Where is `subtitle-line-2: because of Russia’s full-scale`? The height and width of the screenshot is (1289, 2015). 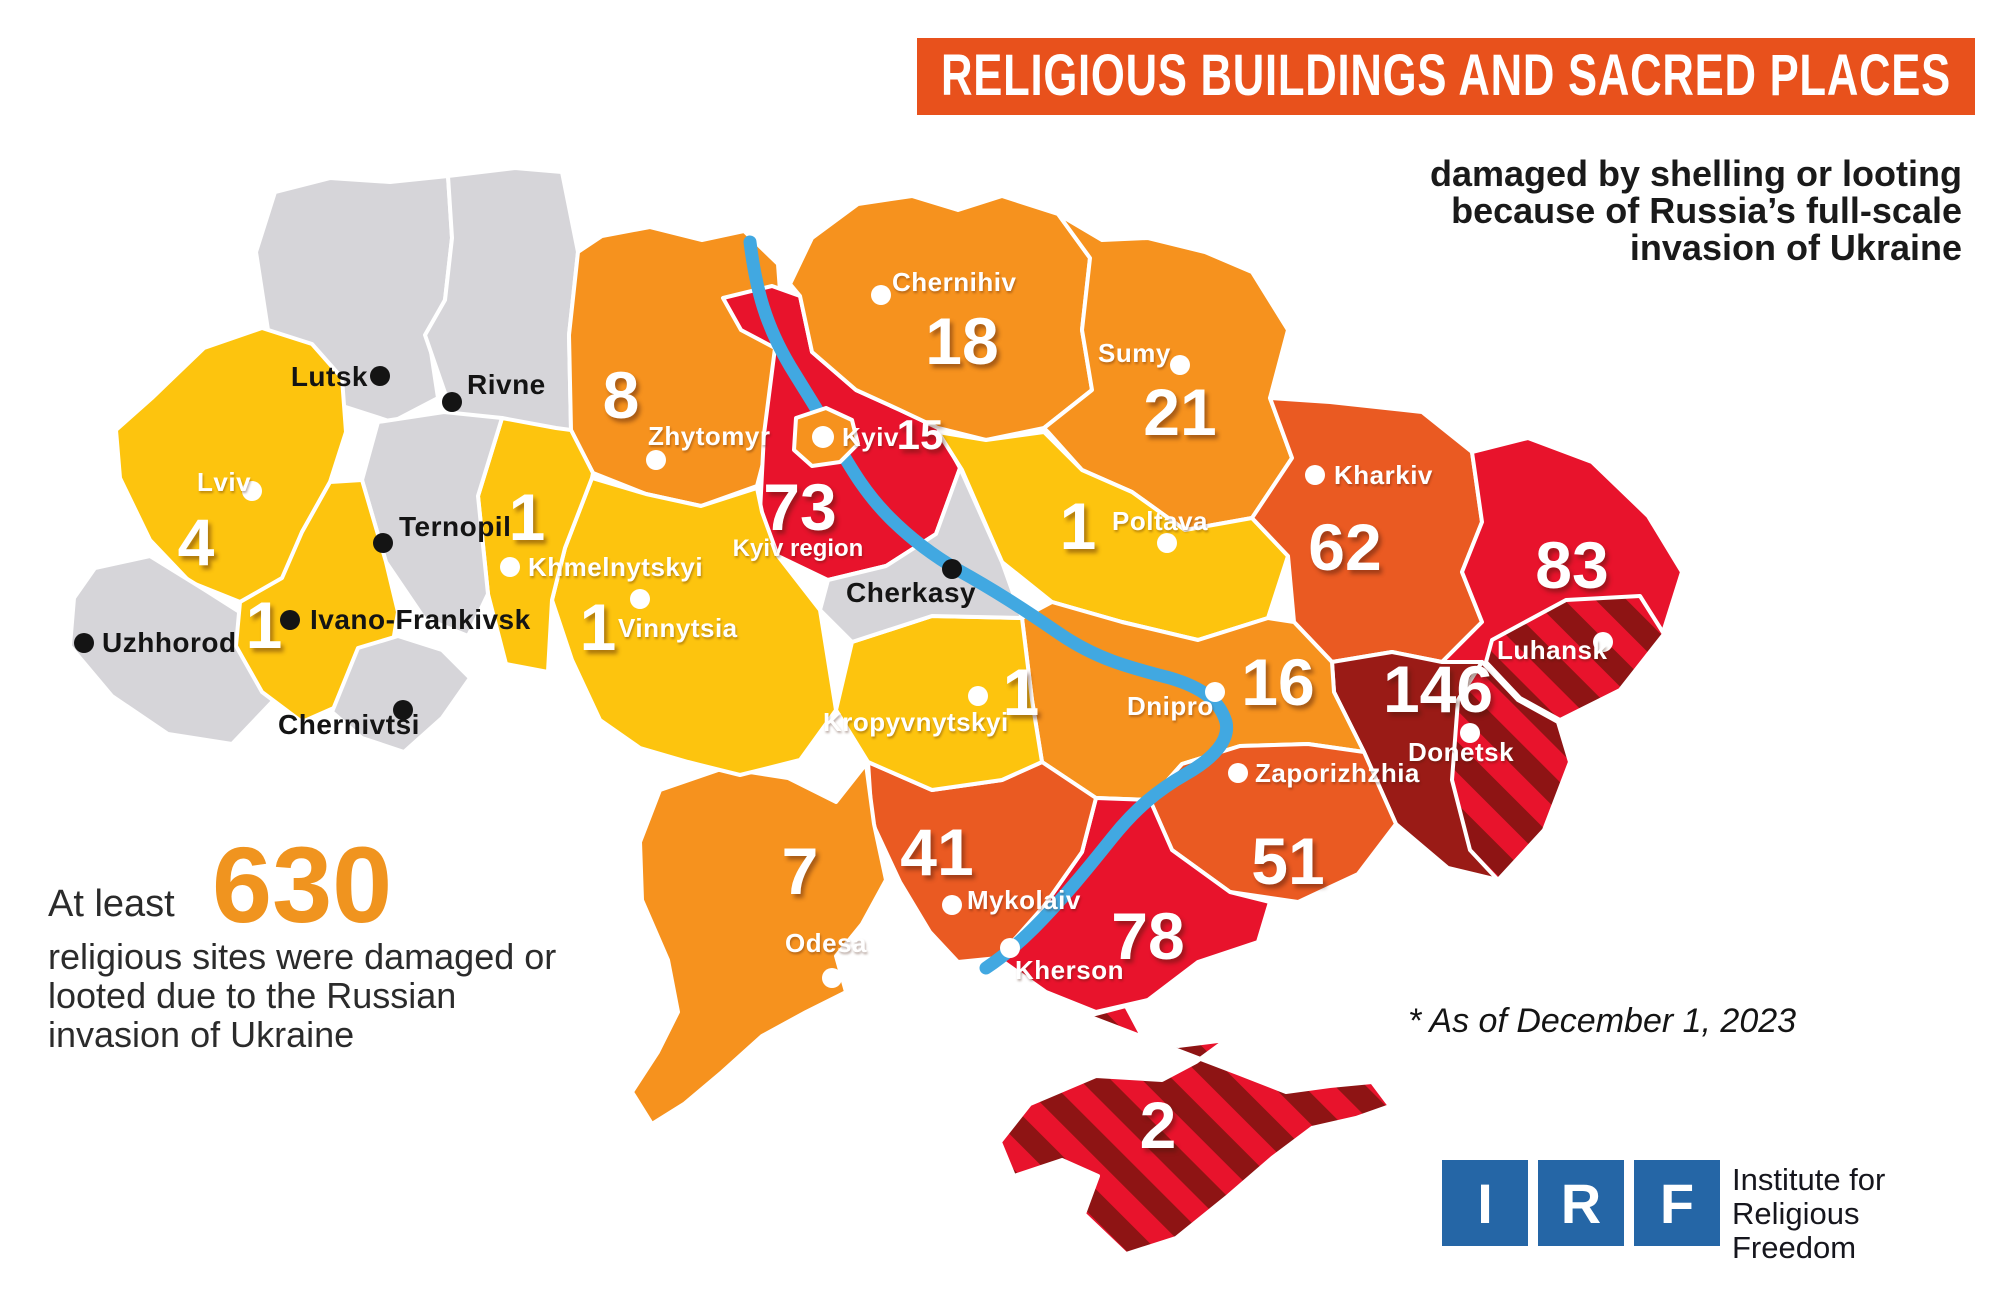 subtitle-line-2: because of Russia’s full-scale is located at coordinates (1706, 210).